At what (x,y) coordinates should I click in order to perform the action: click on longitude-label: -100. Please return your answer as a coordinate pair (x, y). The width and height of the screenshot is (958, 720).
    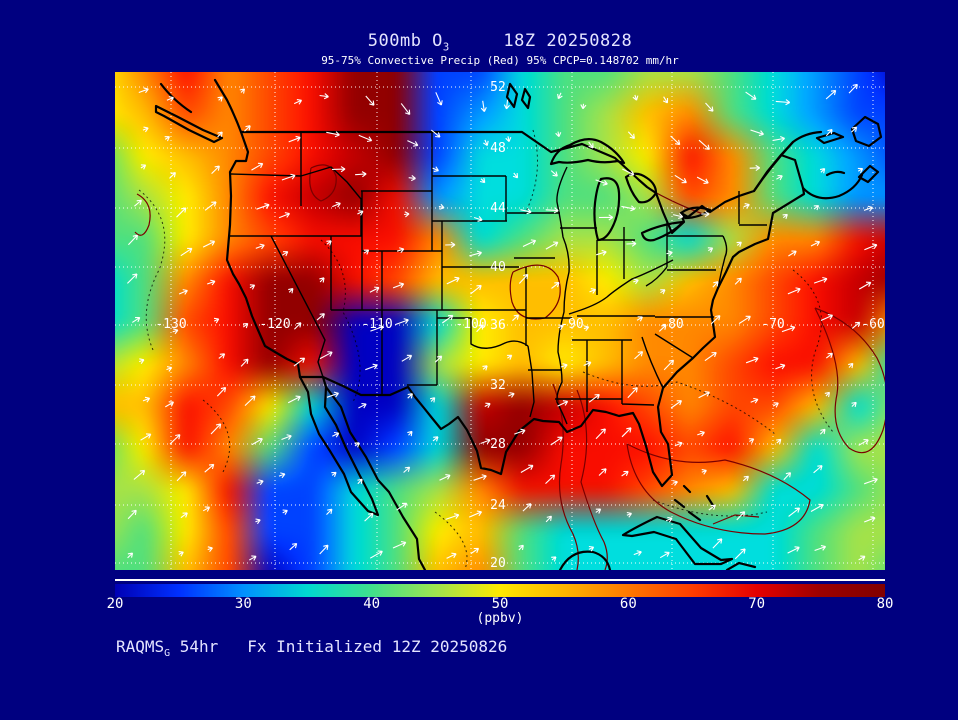
    Looking at the image, I should click on (470, 324).